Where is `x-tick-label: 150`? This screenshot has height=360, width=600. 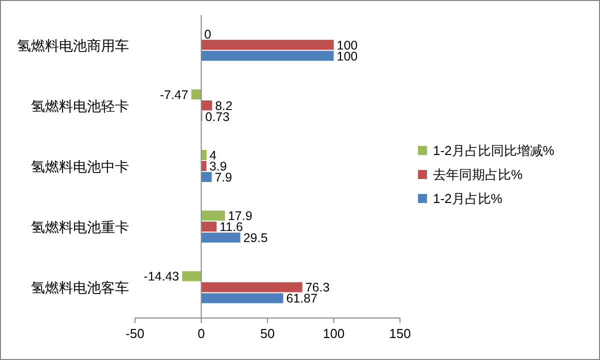 x-tick-label: 150 is located at coordinates (400, 333).